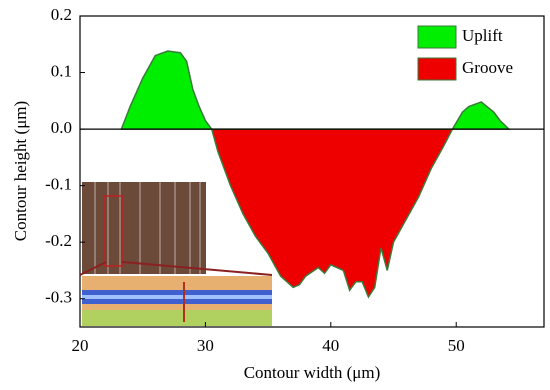 The width and height of the screenshot is (550, 390). I want to click on inset-image, so click(176, 254).